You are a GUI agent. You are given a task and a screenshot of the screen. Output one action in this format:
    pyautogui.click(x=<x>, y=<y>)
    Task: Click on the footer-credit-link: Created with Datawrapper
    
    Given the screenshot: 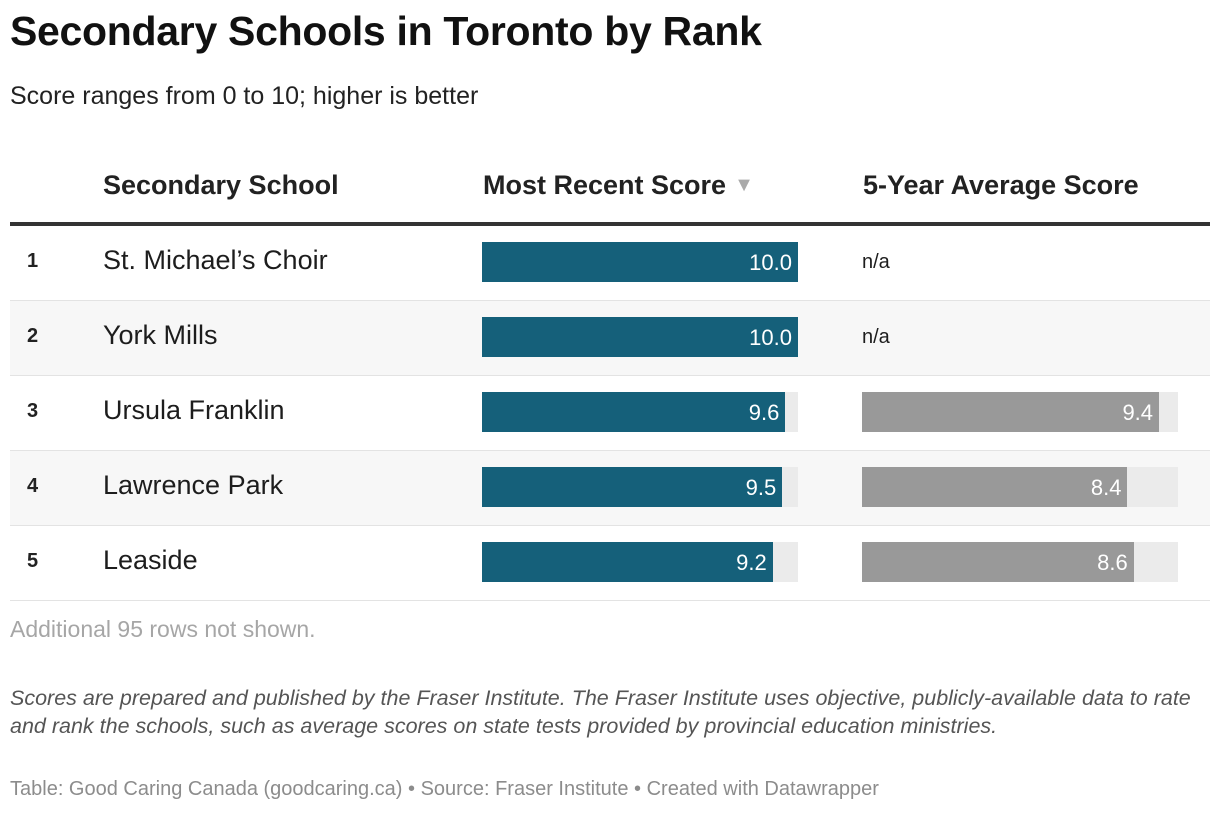 What is the action you would take?
    pyautogui.click(x=762, y=789)
    